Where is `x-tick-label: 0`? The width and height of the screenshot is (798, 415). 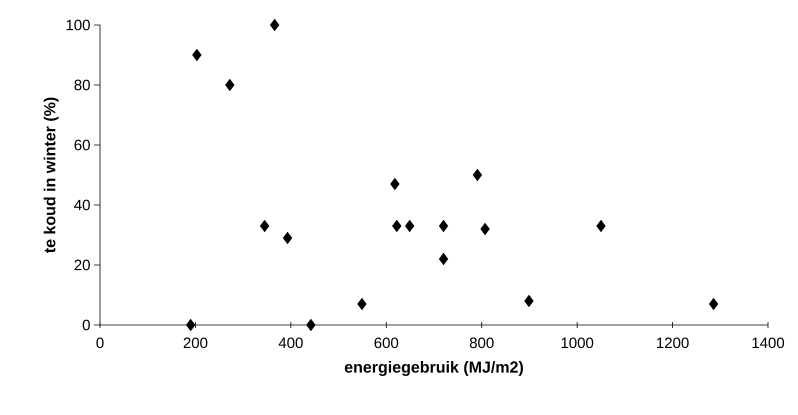
x-tick-label: 0 is located at coordinates (100, 343).